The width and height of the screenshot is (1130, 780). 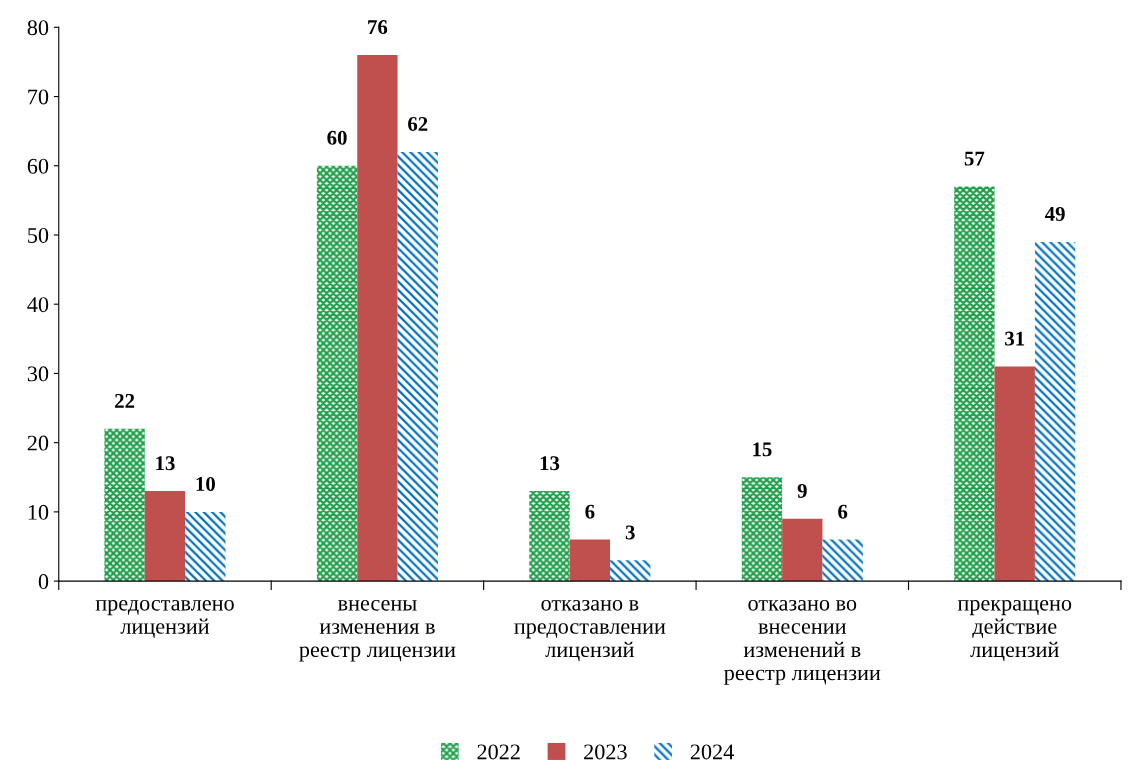 What do you see at coordinates (974, 158) in the screenshot?
I see `data-label: 57` at bounding box center [974, 158].